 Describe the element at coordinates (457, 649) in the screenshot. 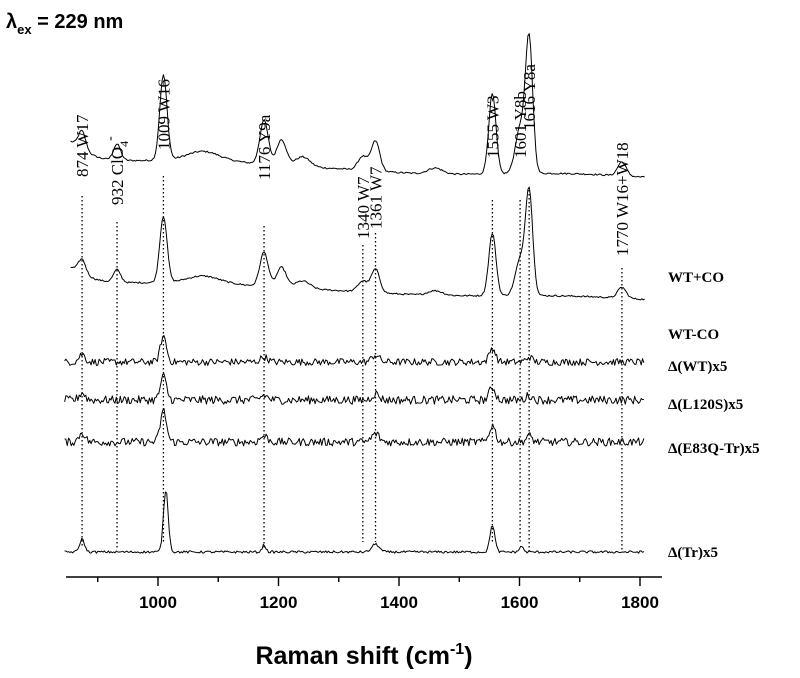

I see `x-axis-label-sup: -1` at that location.